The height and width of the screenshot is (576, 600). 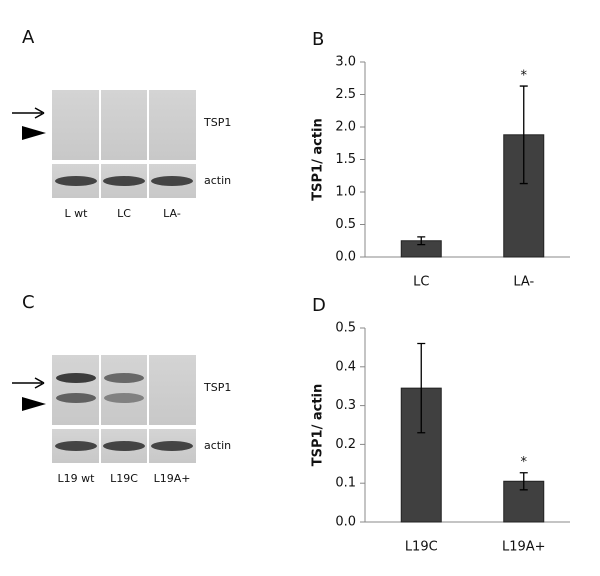 What do you see at coordinates (318, 39) in the screenshot?
I see `panel-label: B` at bounding box center [318, 39].